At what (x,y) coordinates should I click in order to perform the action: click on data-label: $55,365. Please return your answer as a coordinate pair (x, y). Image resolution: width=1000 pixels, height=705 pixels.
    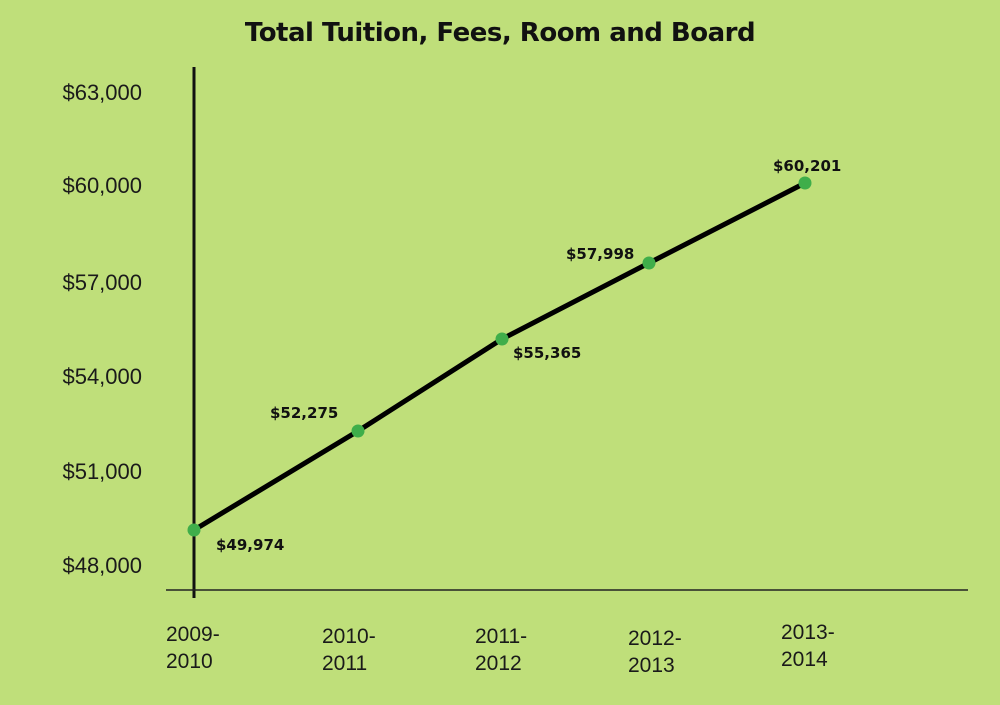
    Looking at the image, I should click on (547, 353).